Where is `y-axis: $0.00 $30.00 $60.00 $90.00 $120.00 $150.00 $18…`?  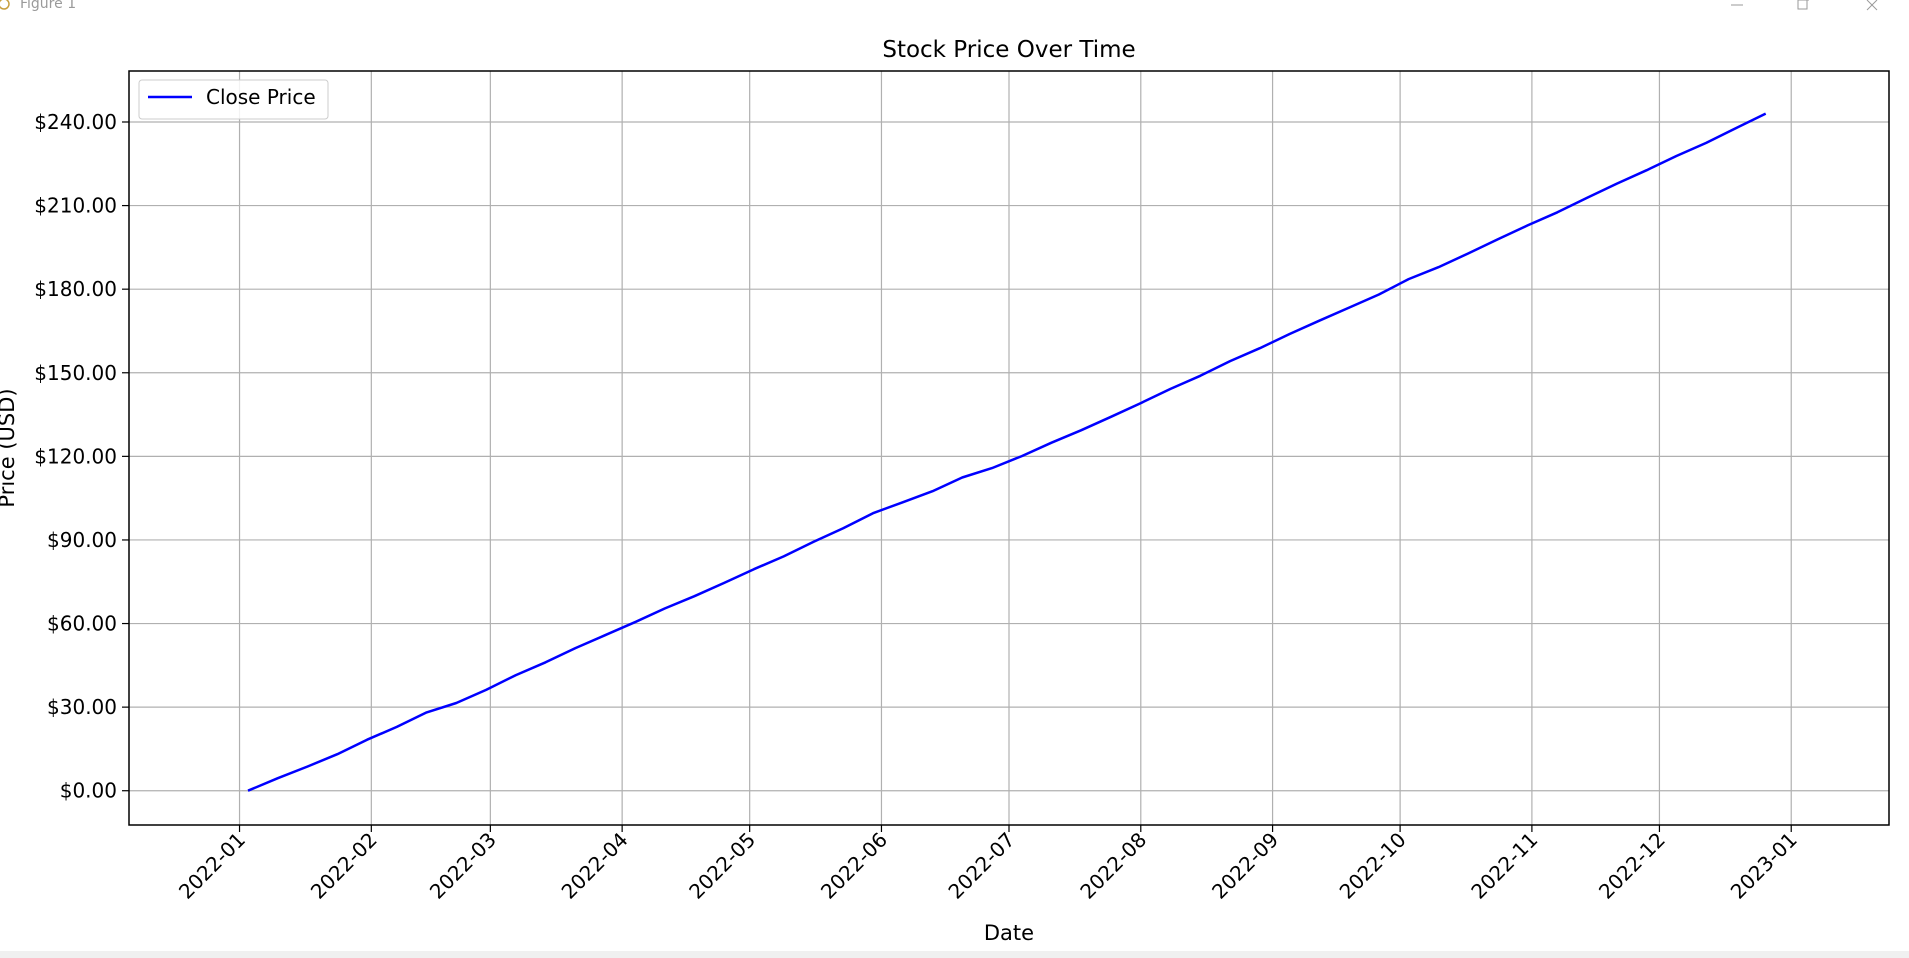
y-axis: $0.00 $30.00 $60.00 $90.00 $120.00 $150.00 $18… is located at coordinates (81, 456).